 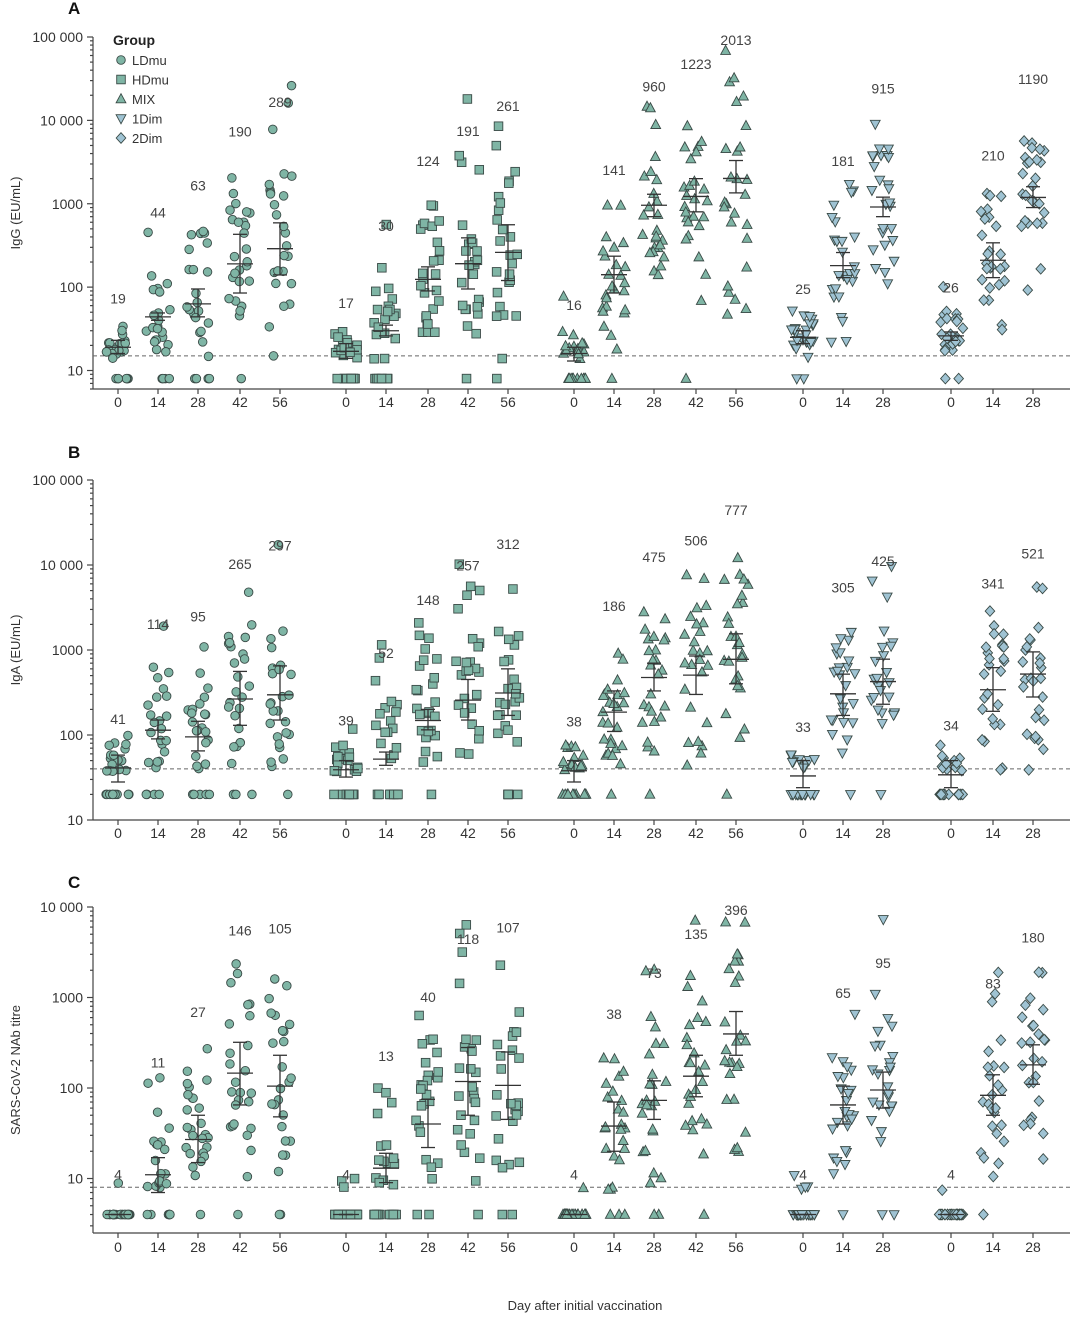 I want to click on y-tick-label: 1000, so click(x=67, y=204).